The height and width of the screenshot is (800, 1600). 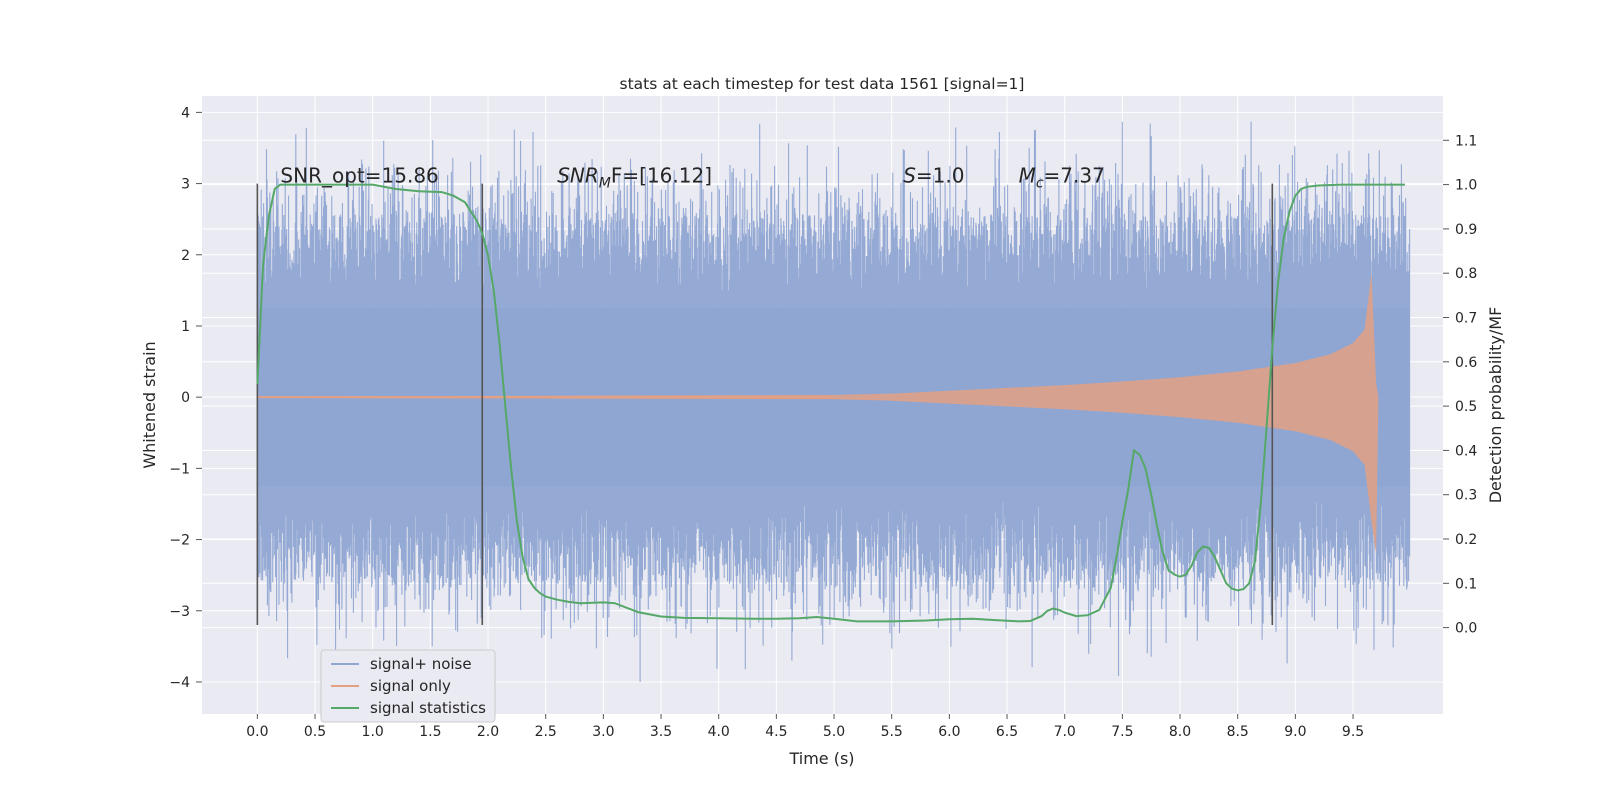 I want to click on legend-label-signal-noise: signal+ noise, so click(x=421, y=664).